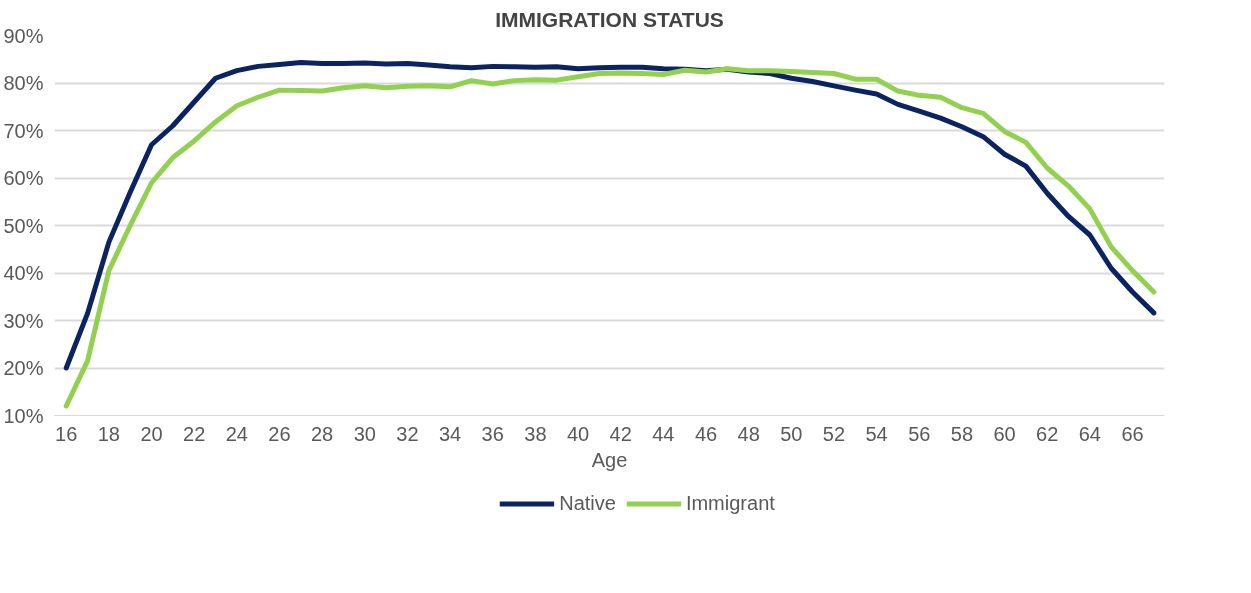 Image resolution: width=1251 pixels, height=593 pixels. Describe the element at coordinates (834, 433) in the screenshot. I see `x-tick-label: 52` at that location.